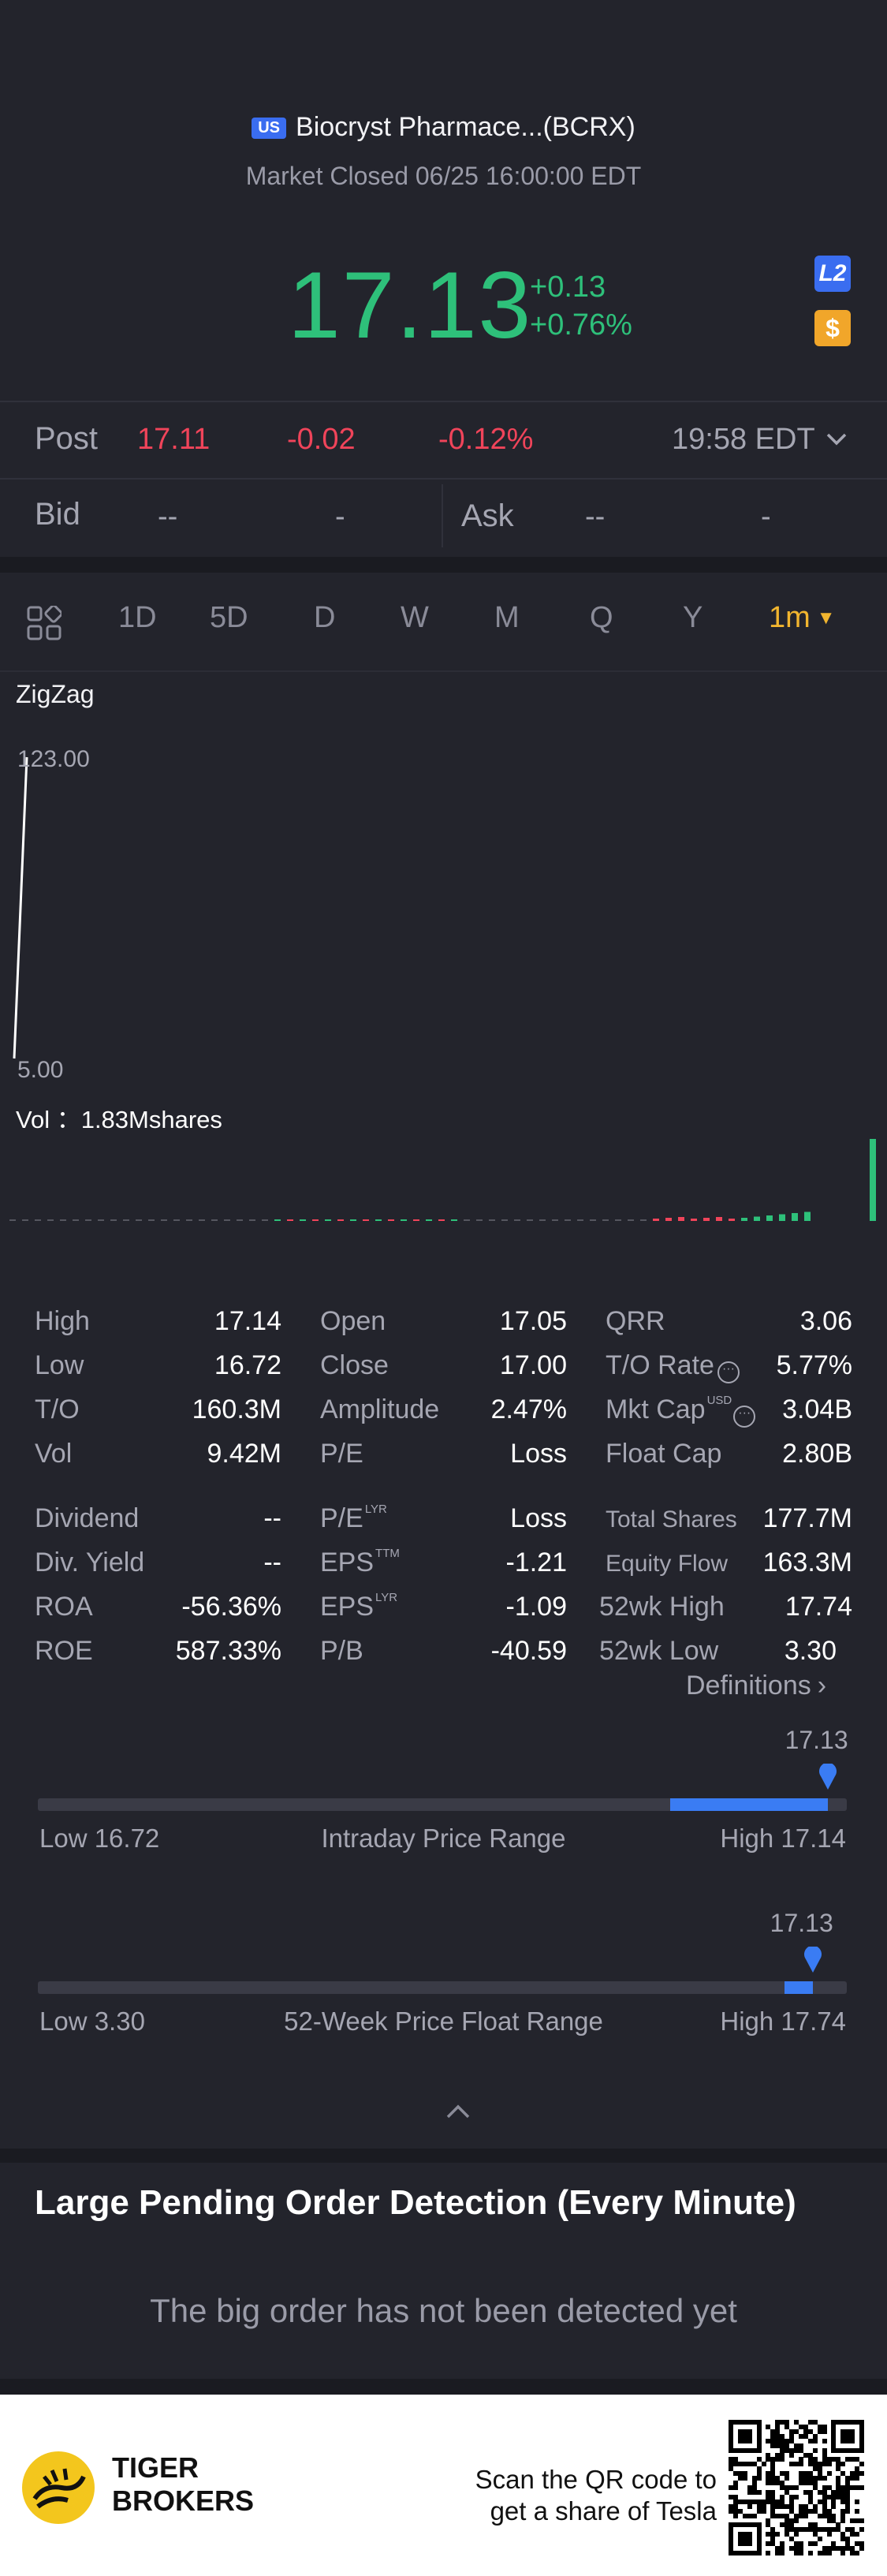 This screenshot has height=2576, width=887. I want to click on stat-to-rate-label: T/O Rate ···, so click(673, 1366).